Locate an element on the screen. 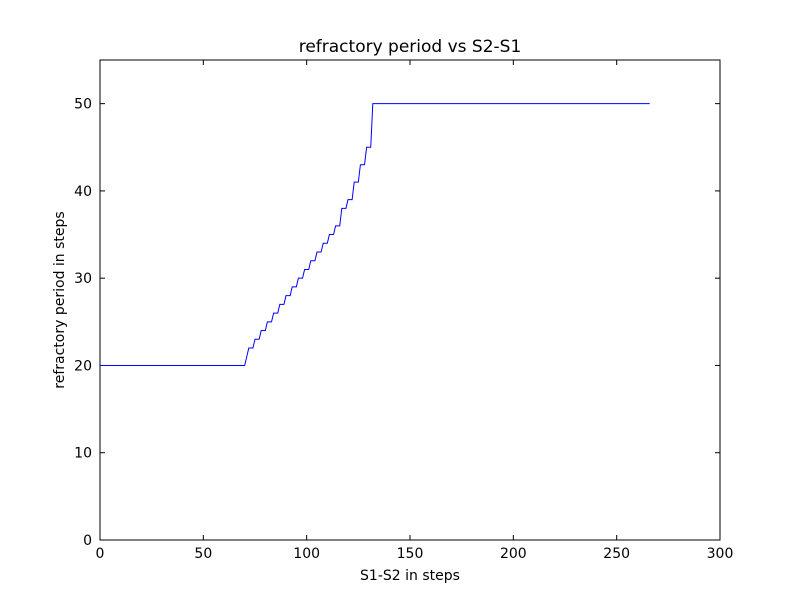  y-tick-label: 0 is located at coordinates (87, 541).